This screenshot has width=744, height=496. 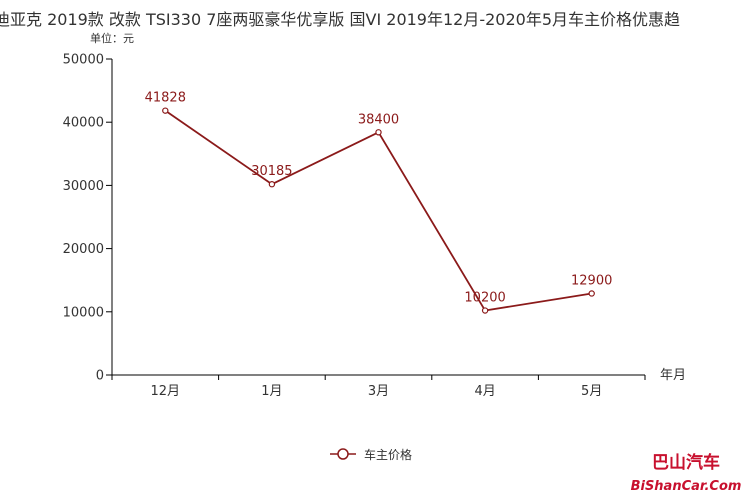 I want to click on svg-text: 巴山汽车, so click(x=686, y=462).